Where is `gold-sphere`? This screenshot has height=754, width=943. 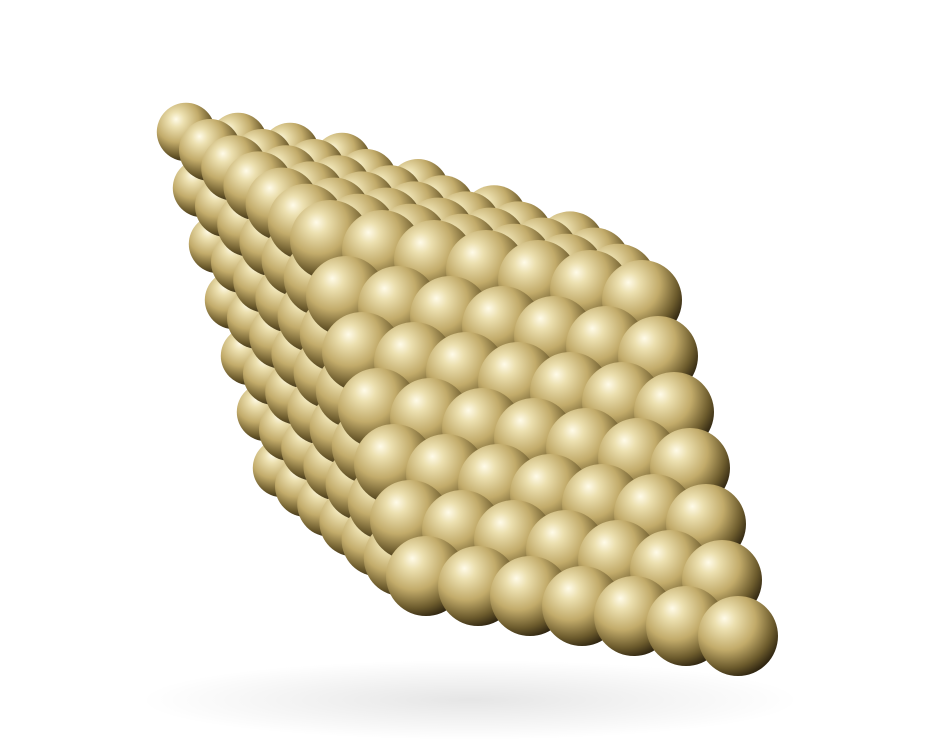
gold-sphere is located at coordinates (738, 636).